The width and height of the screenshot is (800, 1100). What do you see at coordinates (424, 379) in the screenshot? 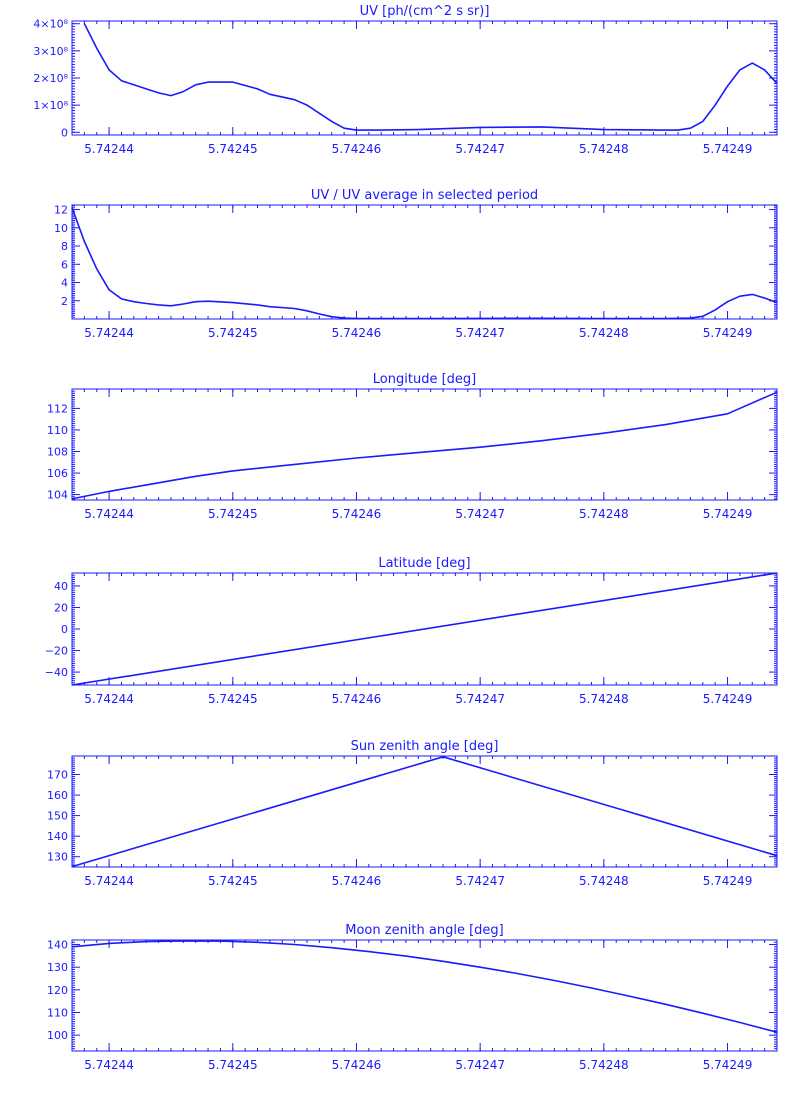
I see `chart-title: Longitude [deg]` at bounding box center [424, 379].